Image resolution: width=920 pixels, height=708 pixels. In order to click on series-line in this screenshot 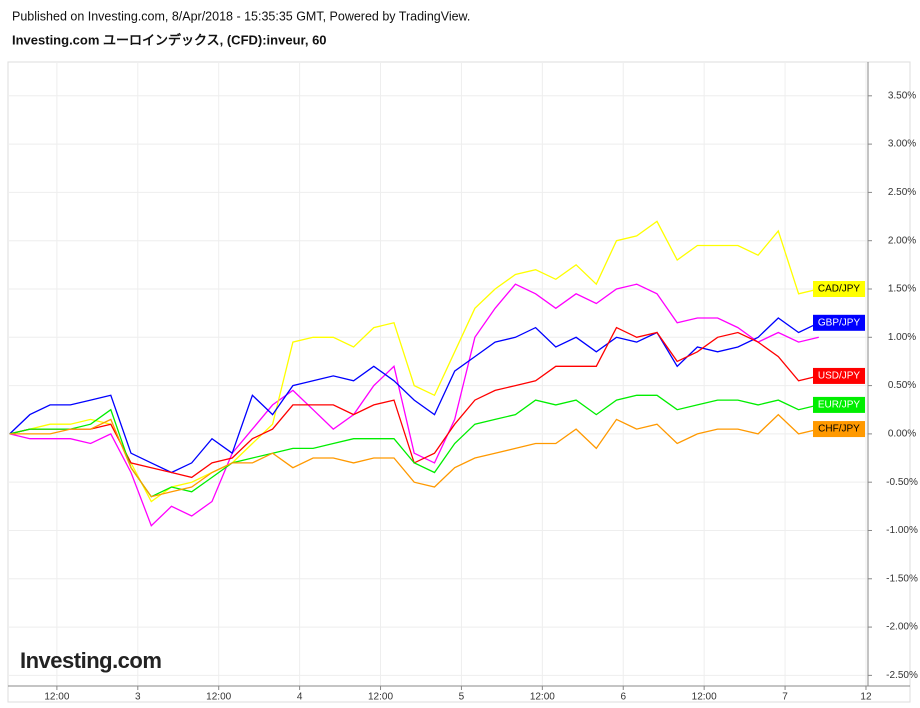, I will do `click(414, 455)`.